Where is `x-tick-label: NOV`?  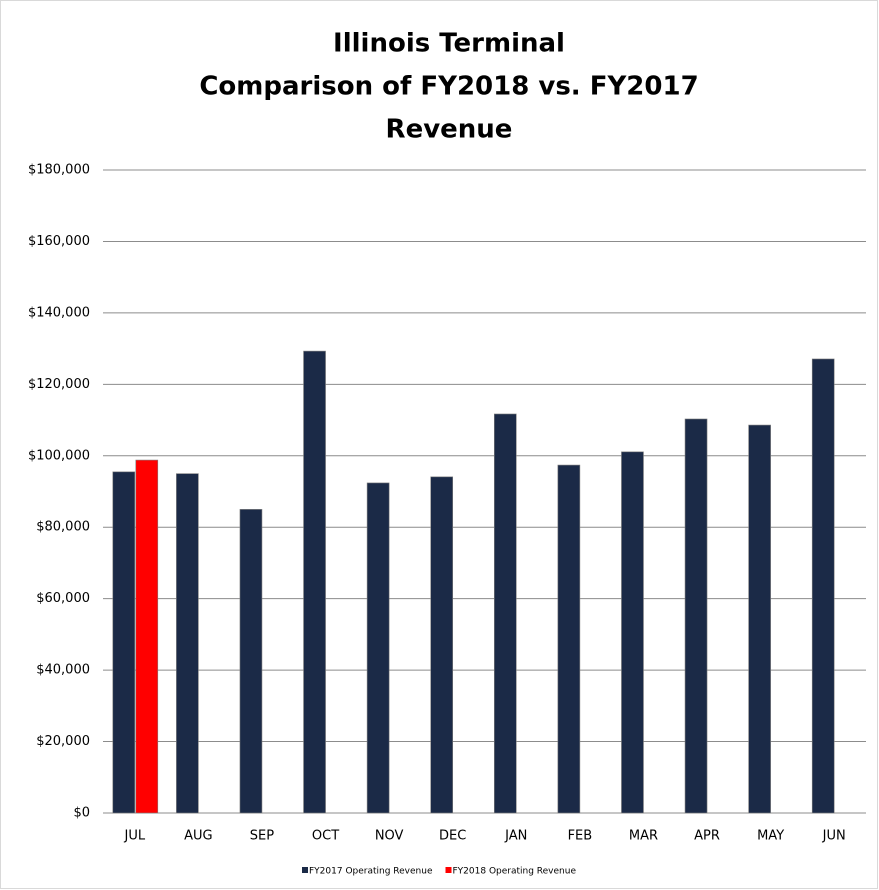 x-tick-label: NOV is located at coordinates (389, 836).